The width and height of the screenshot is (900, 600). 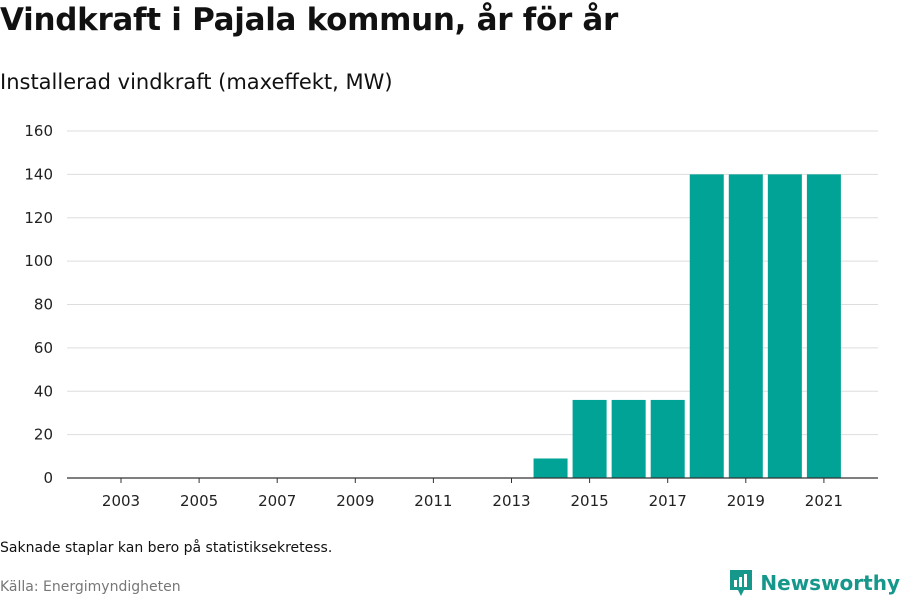 I want to click on x-tick-label: 2007, so click(x=277, y=501).